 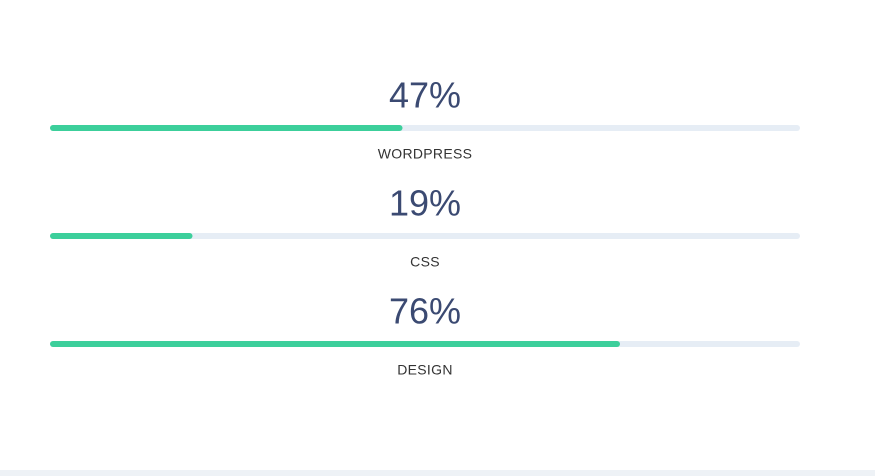 I want to click on percent-label: 19%, so click(x=425, y=203).